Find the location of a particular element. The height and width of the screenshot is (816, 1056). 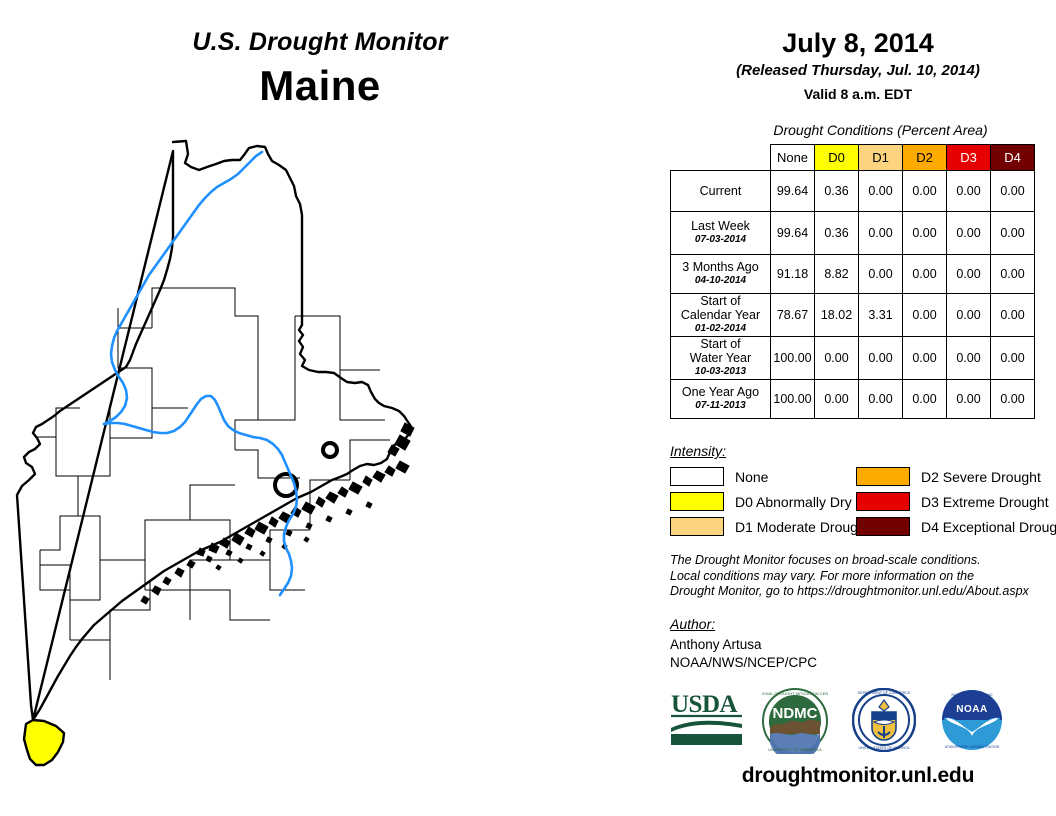

cell-wy-d4: 0.00 is located at coordinates (1012, 358).